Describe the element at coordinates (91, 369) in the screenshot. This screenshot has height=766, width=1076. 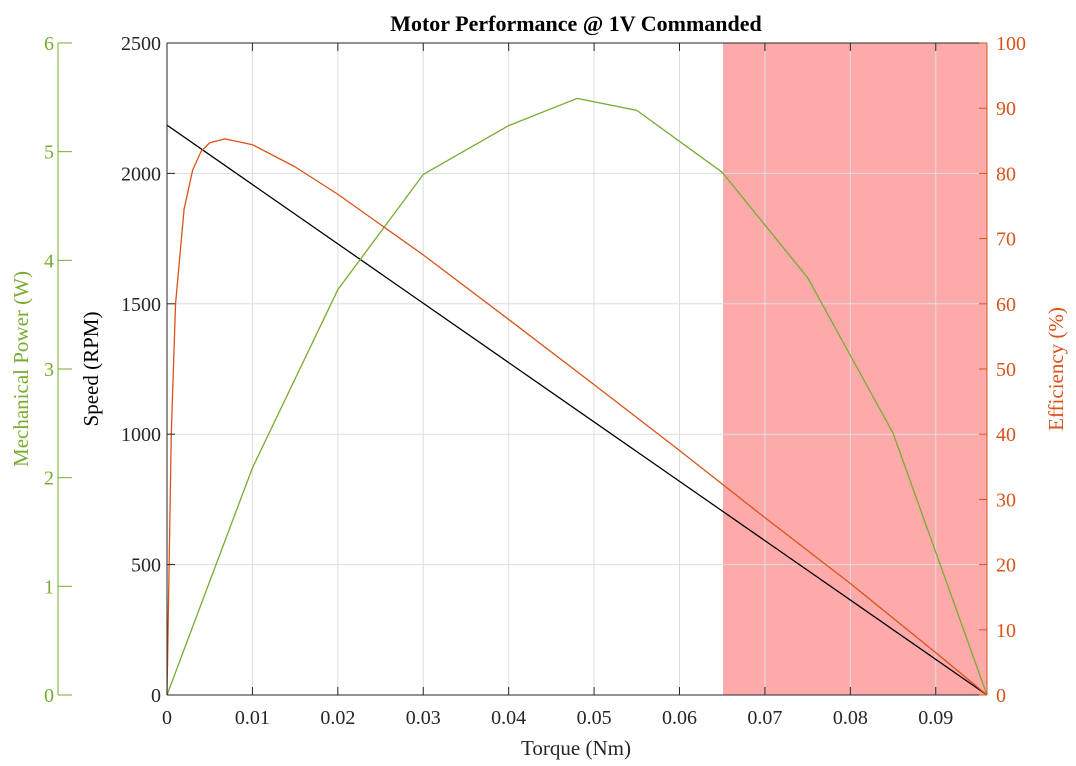
I see `speed-axis-label: Speed (RPM)` at that location.